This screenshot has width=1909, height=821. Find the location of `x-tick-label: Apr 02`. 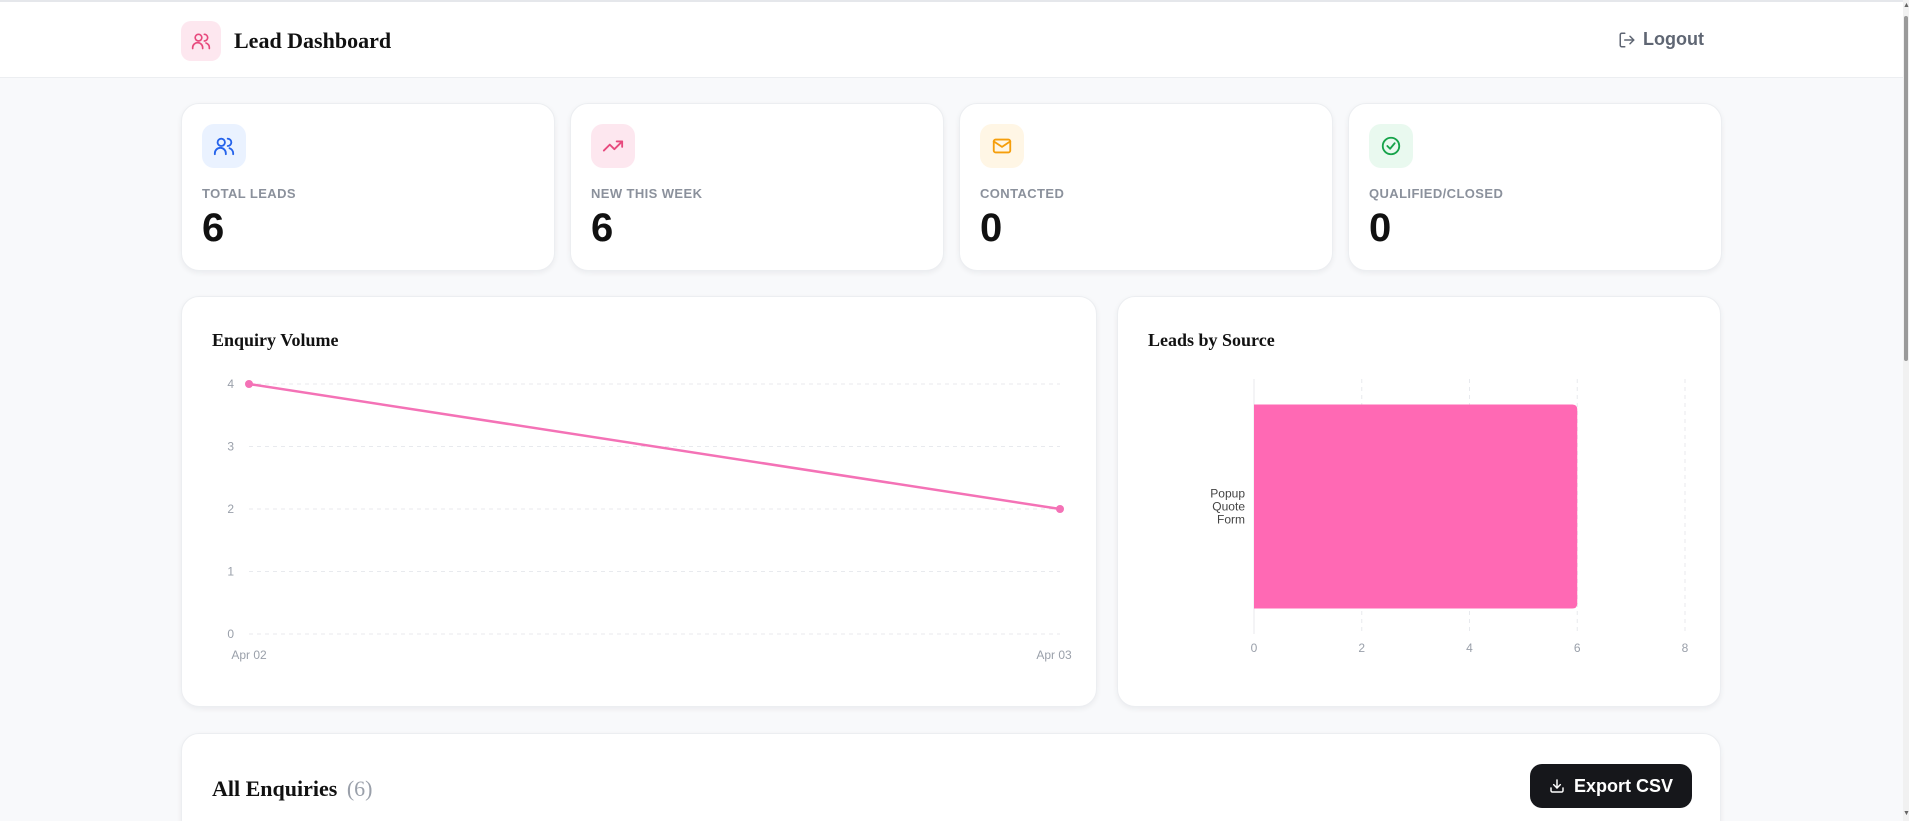

x-tick-label: Apr 02 is located at coordinates (249, 655).